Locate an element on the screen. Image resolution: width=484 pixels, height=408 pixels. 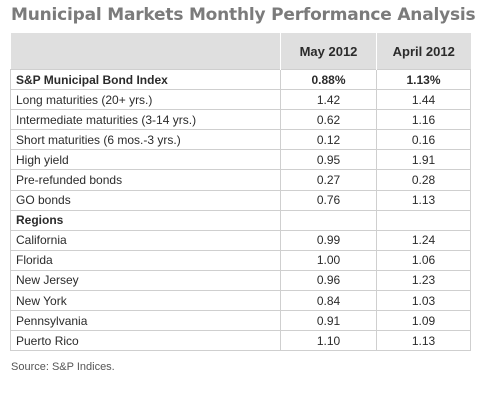
value-may-2012: 0.27 is located at coordinates (328, 180).